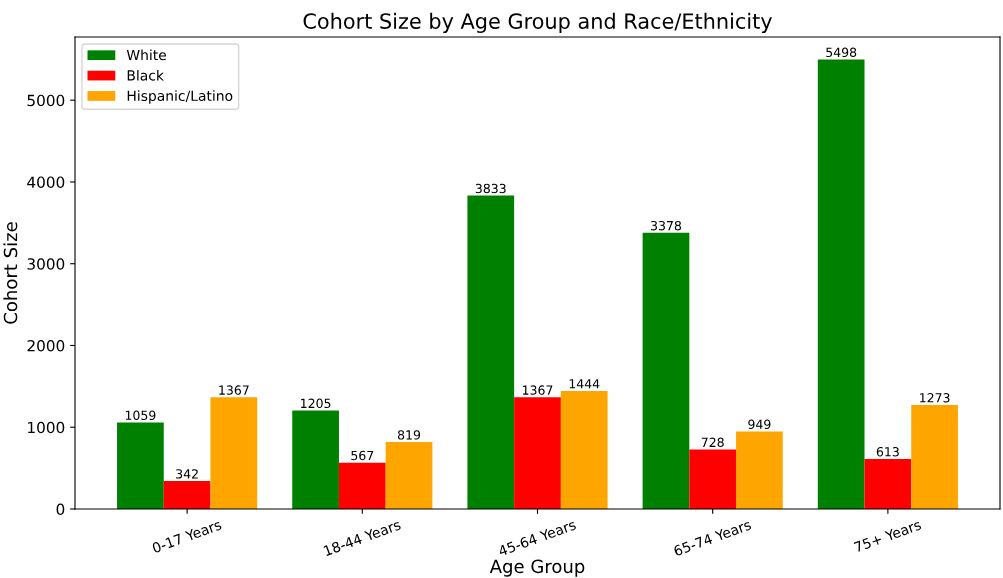 This screenshot has width=1003, height=578. Describe the element at coordinates (490, 188) in the screenshot. I see `data-label: 3833` at that location.